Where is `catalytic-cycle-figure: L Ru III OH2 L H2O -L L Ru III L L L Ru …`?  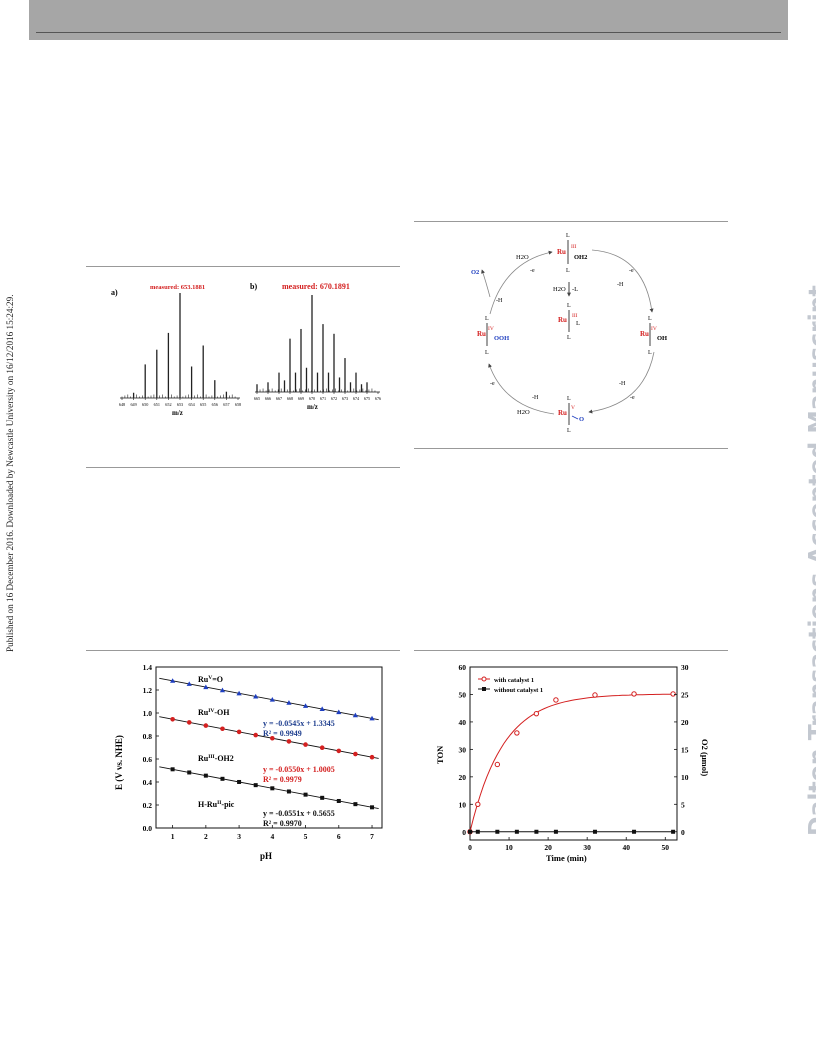
catalytic-cycle-figure: L Ru III OH2 L H2O -L L Ru III L L L Ru … is located at coordinates (569, 333).